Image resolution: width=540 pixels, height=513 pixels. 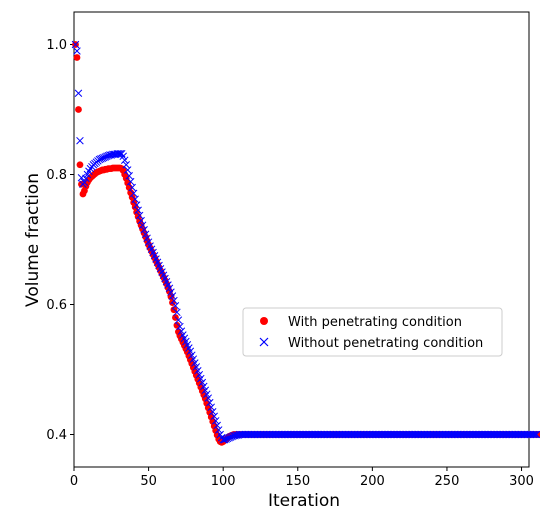 I want to click on legend-marker-with-penetrating, so click(x=264, y=321).